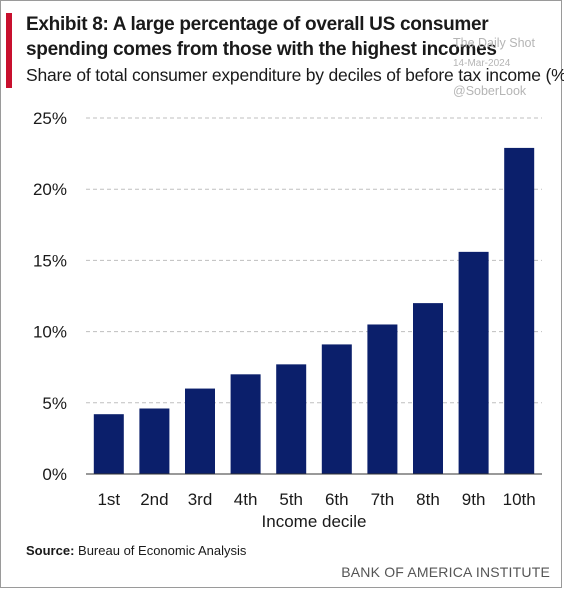 Image resolution: width=564 pixels, height=590 pixels. Describe the element at coordinates (490, 91) in the screenshot. I see `watermark-handle: @SoberLook` at that location.